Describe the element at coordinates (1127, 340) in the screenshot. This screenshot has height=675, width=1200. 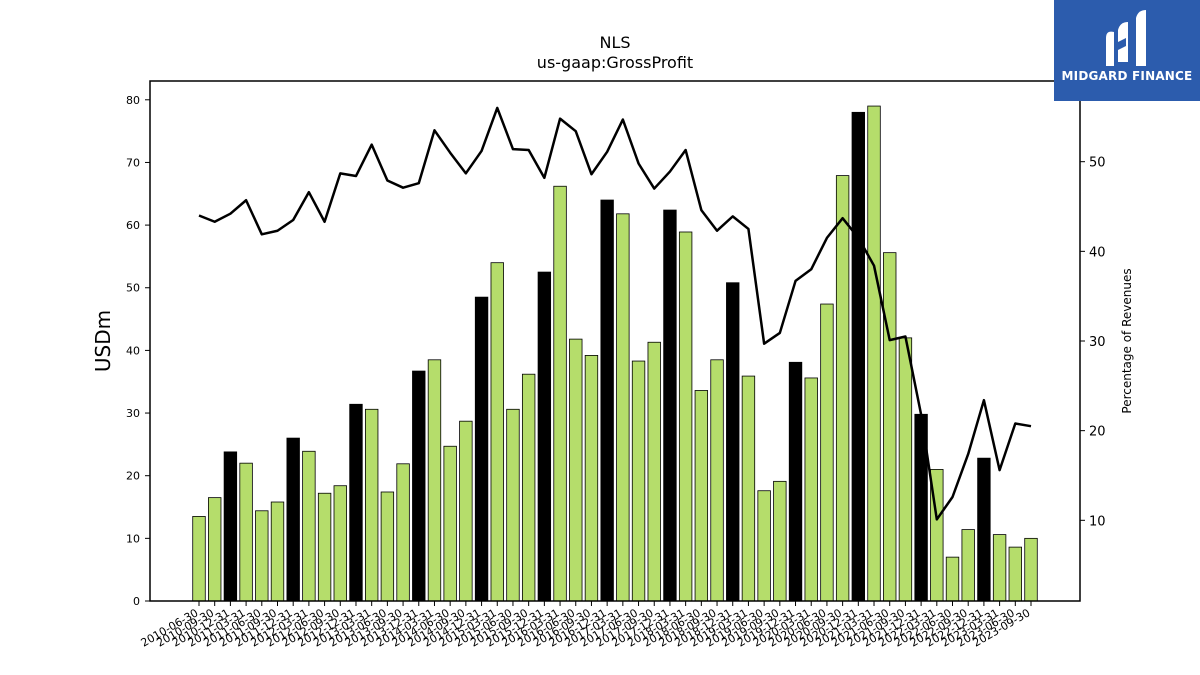
I see `y2-axis-label: Percentage of Revenues` at that location.